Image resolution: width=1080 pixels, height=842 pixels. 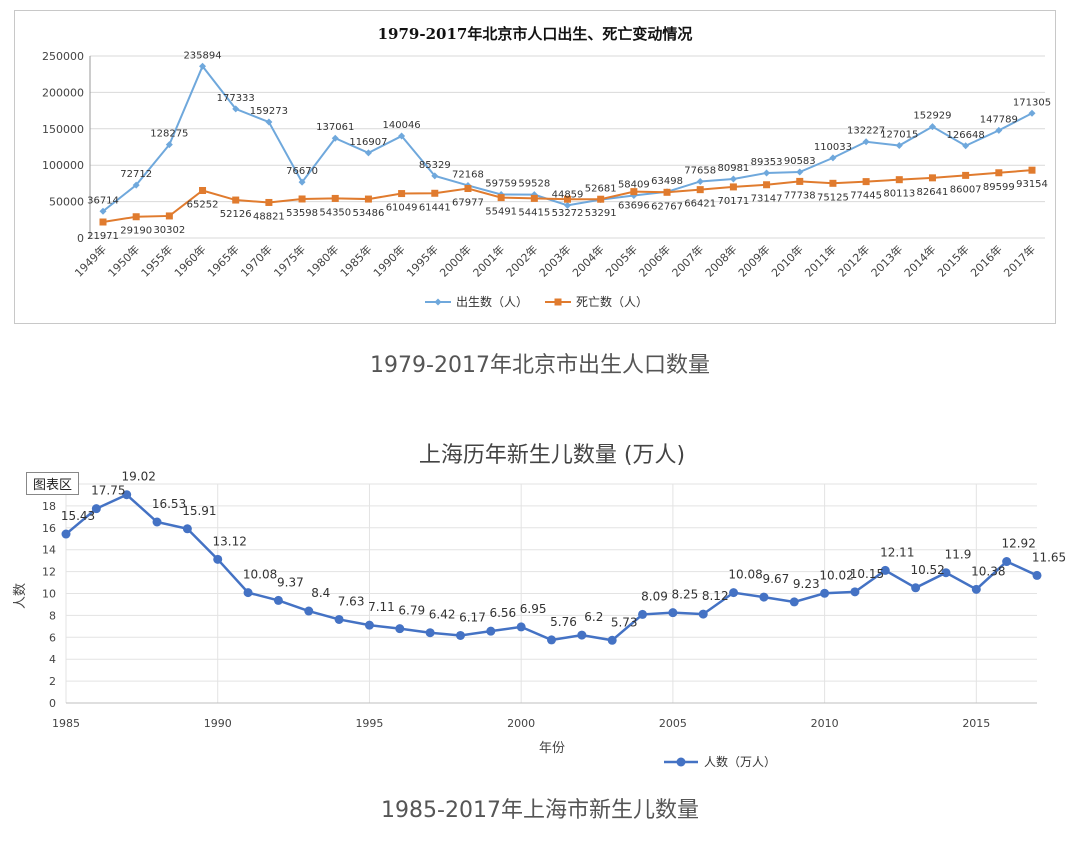 I want to click on newborns-data-label: 11.65, so click(x=1049, y=557).